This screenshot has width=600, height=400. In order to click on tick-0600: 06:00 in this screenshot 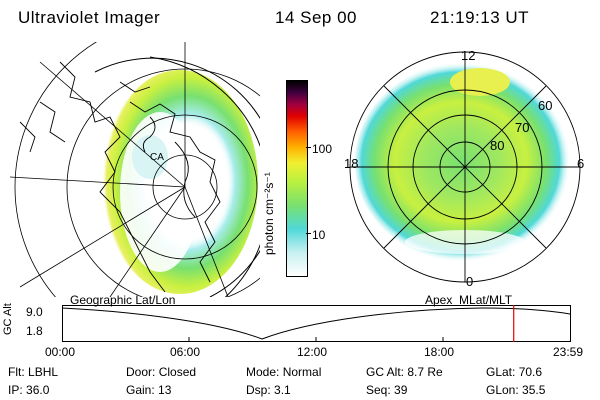, I will do `click(185, 352)`.